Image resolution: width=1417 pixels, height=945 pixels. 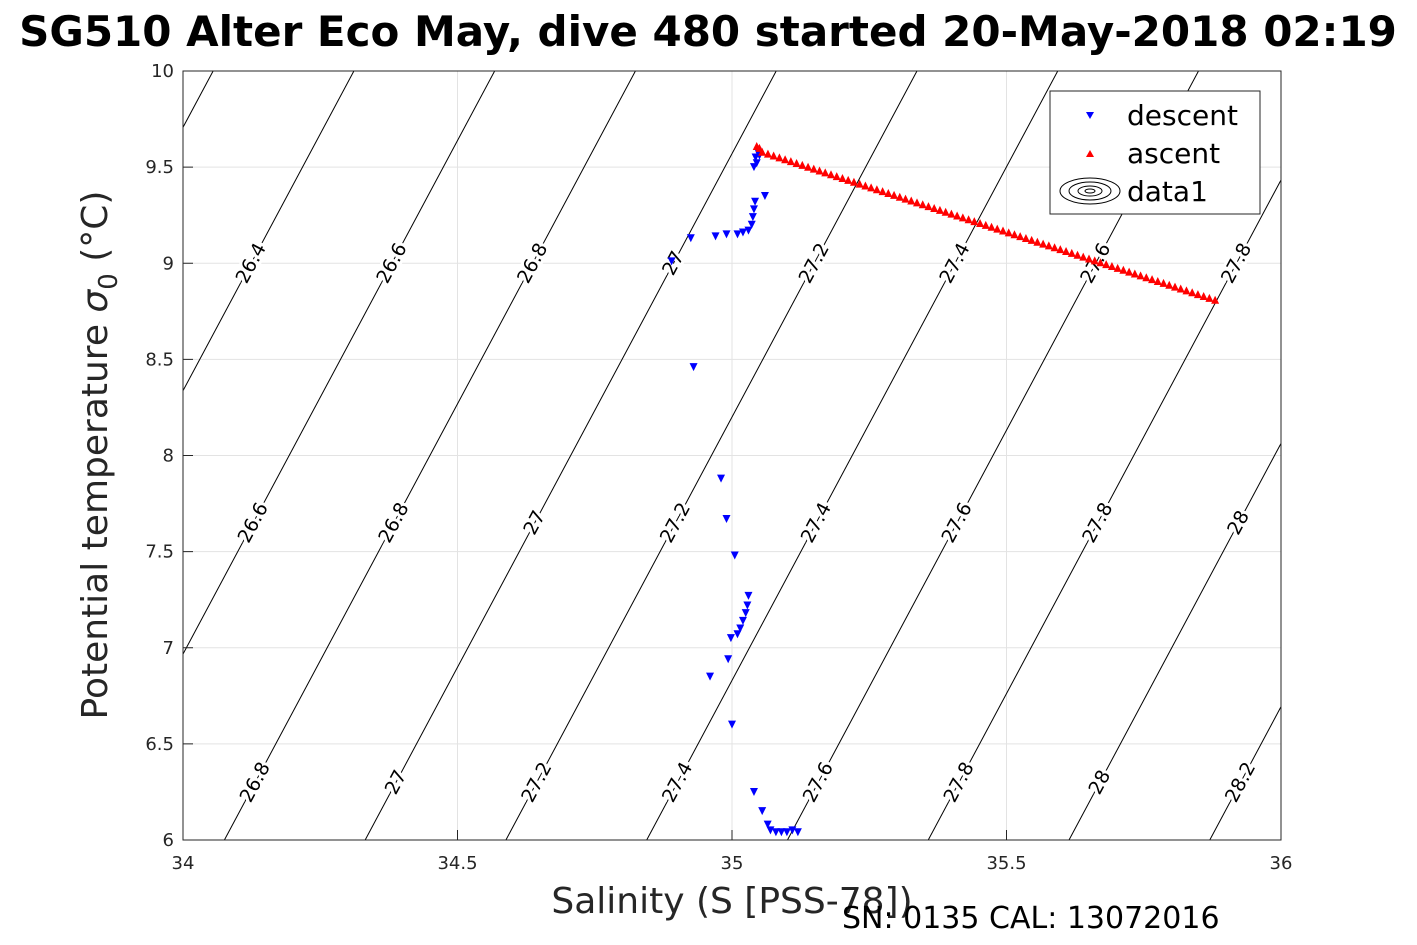 What do you see at coordinates (95, 301) in the screenshot?
I see `y-axis-label-symbol: σ` at bounding box center [95, 301].